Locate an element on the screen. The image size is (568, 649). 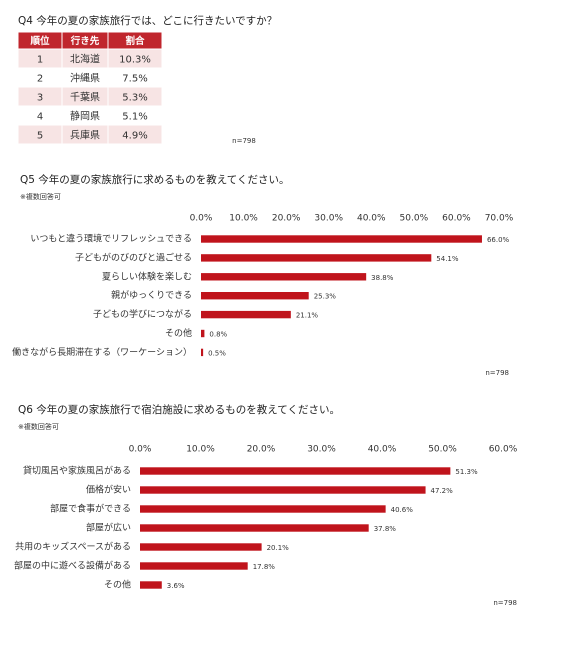
value-label: 0.5% is located at coordinates (217, 353).